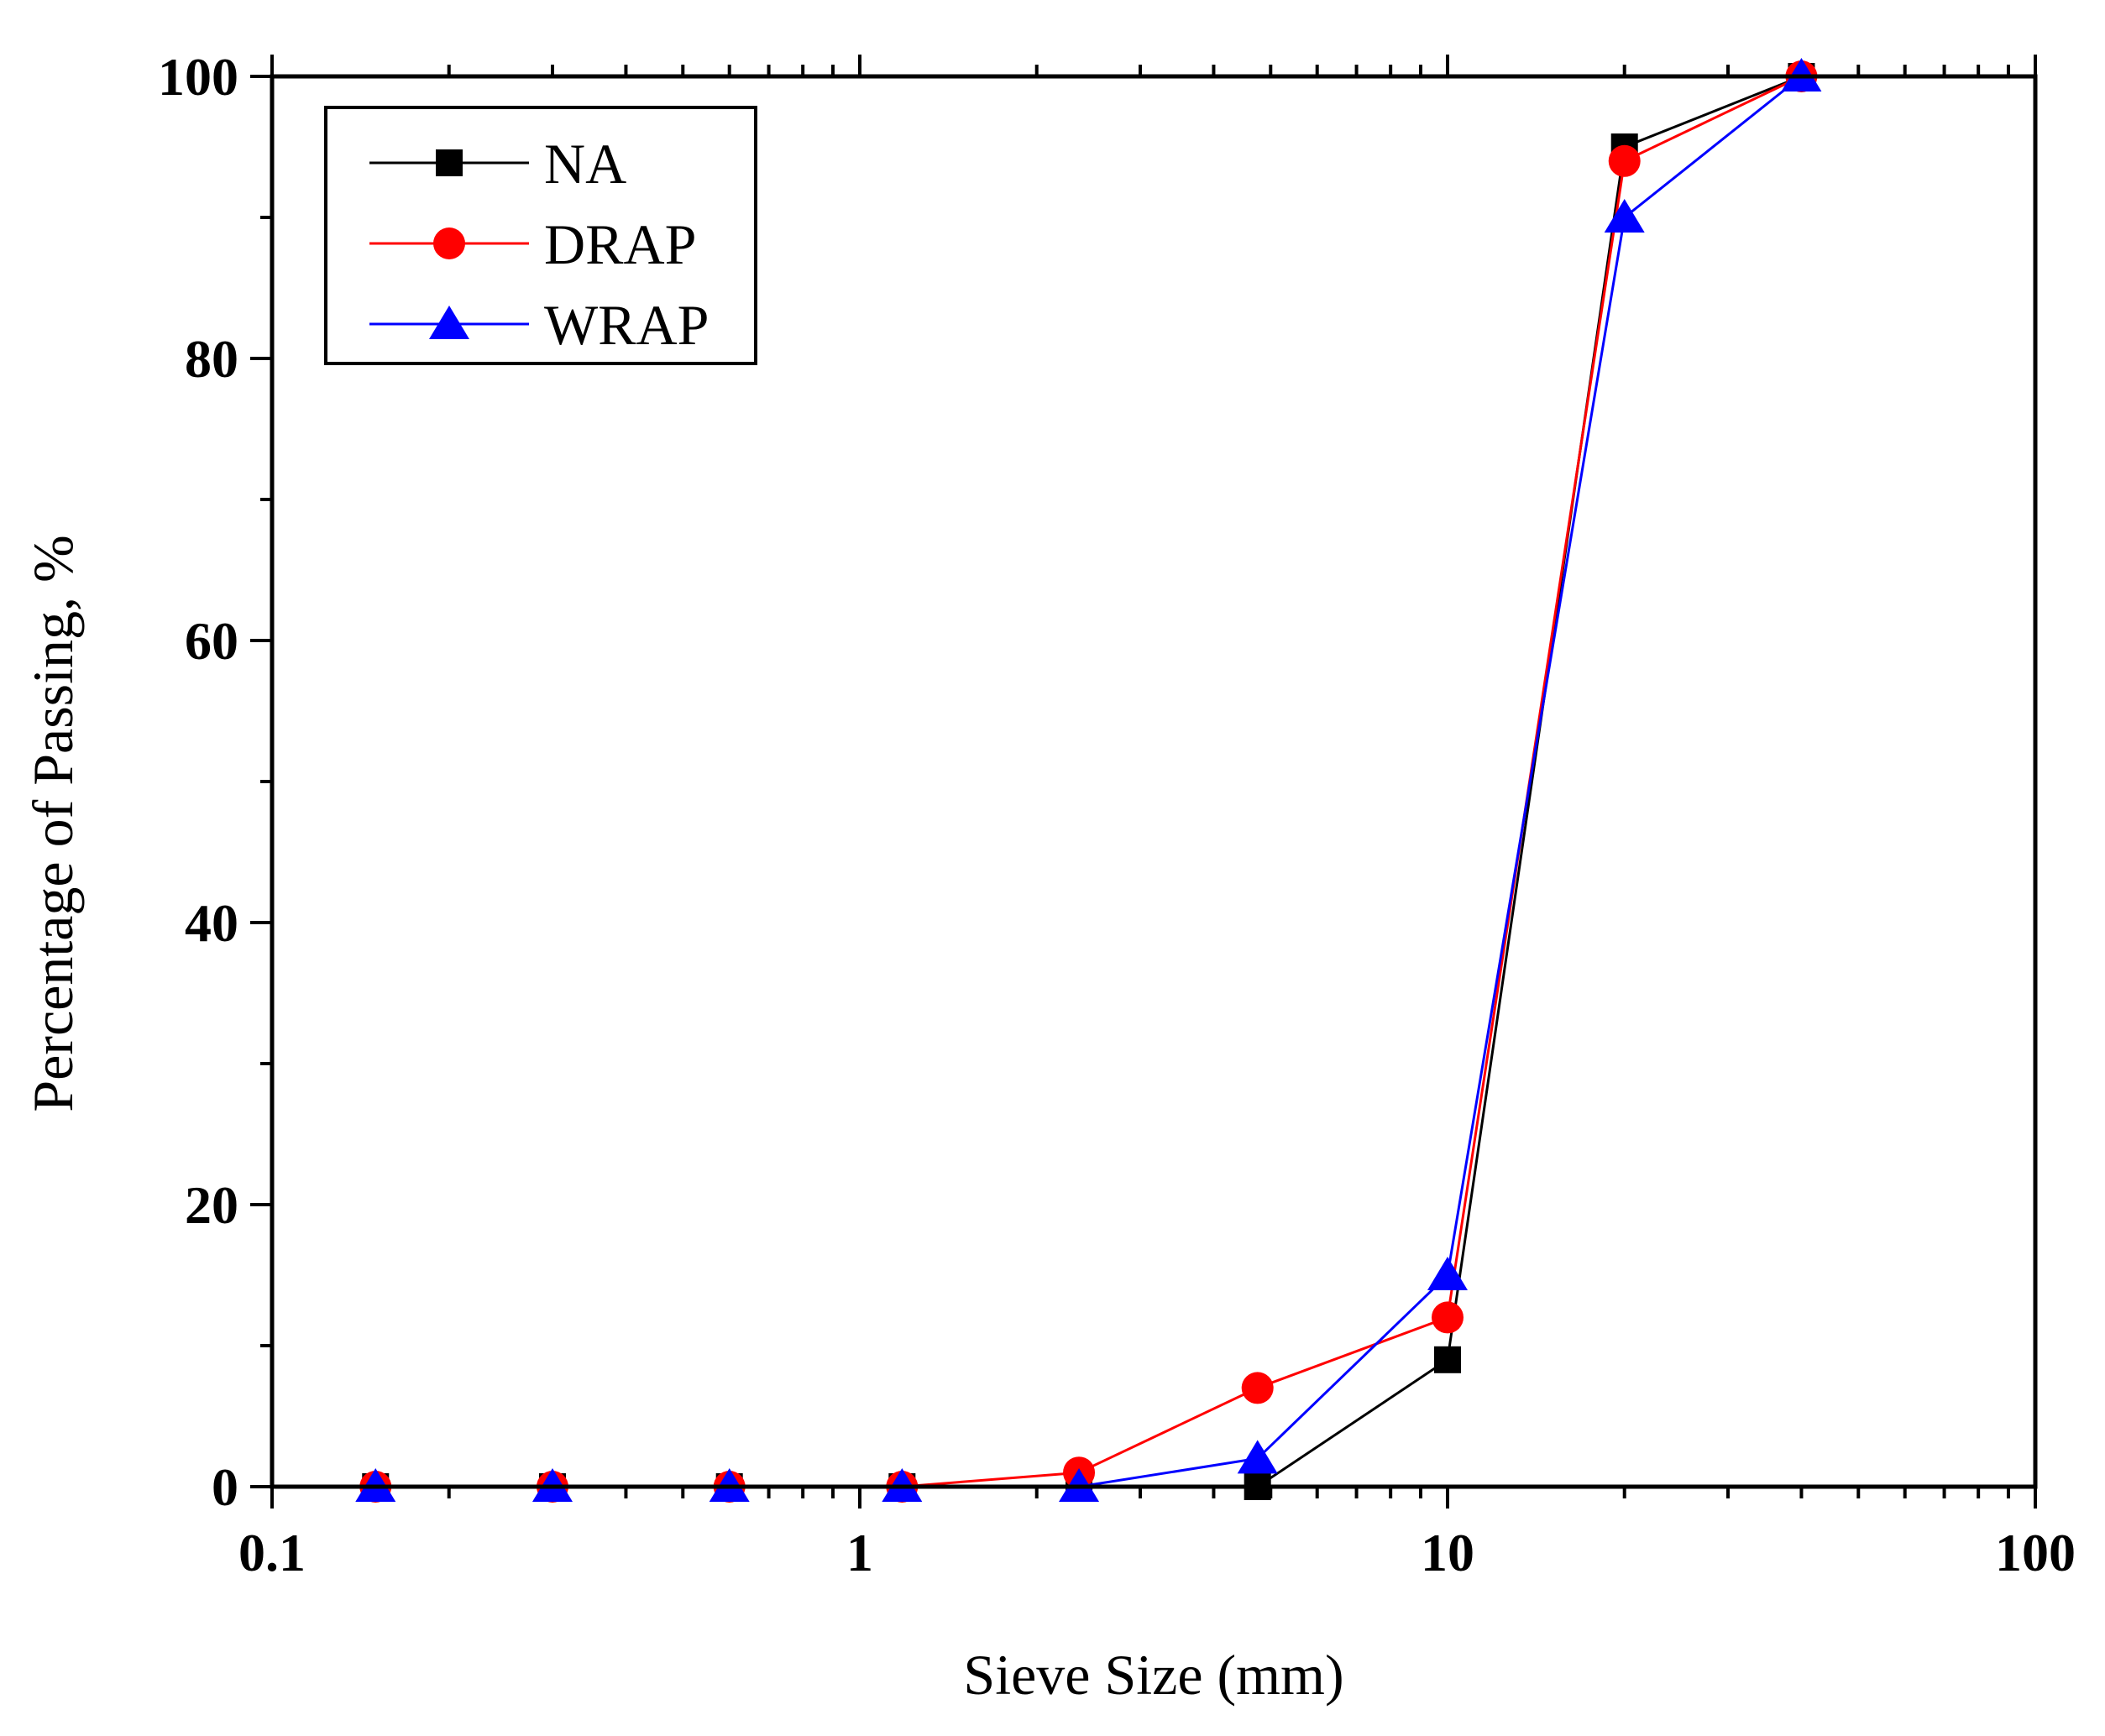  Describe the element at coordinates (53, 823) in the screenshot. I see `y-axis-title: Percentage of Passing, %` at that location.